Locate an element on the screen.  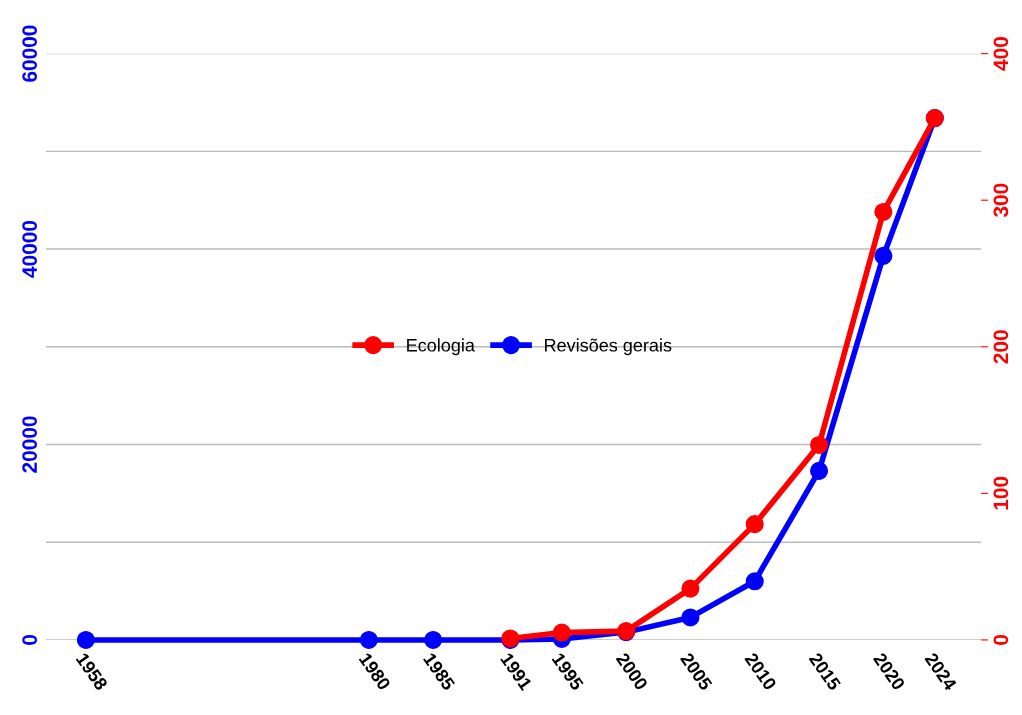
y2-tick-label: 300 is located at coordinates (1001, 200).